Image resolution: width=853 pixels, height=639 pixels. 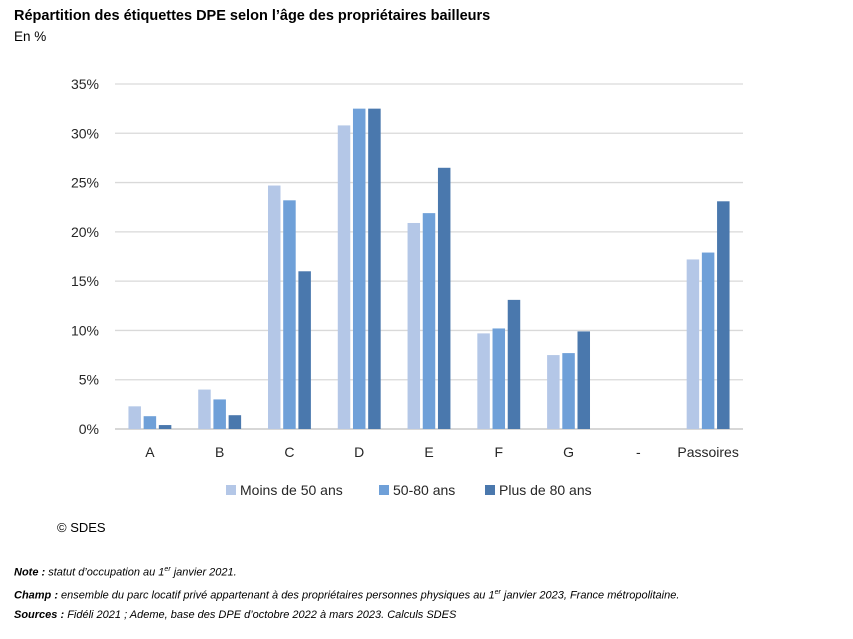 What do you see at coordinates (30, 36) in the screenshot?
I see `chart-subtitle: En %` at bounding box center [30, 36].